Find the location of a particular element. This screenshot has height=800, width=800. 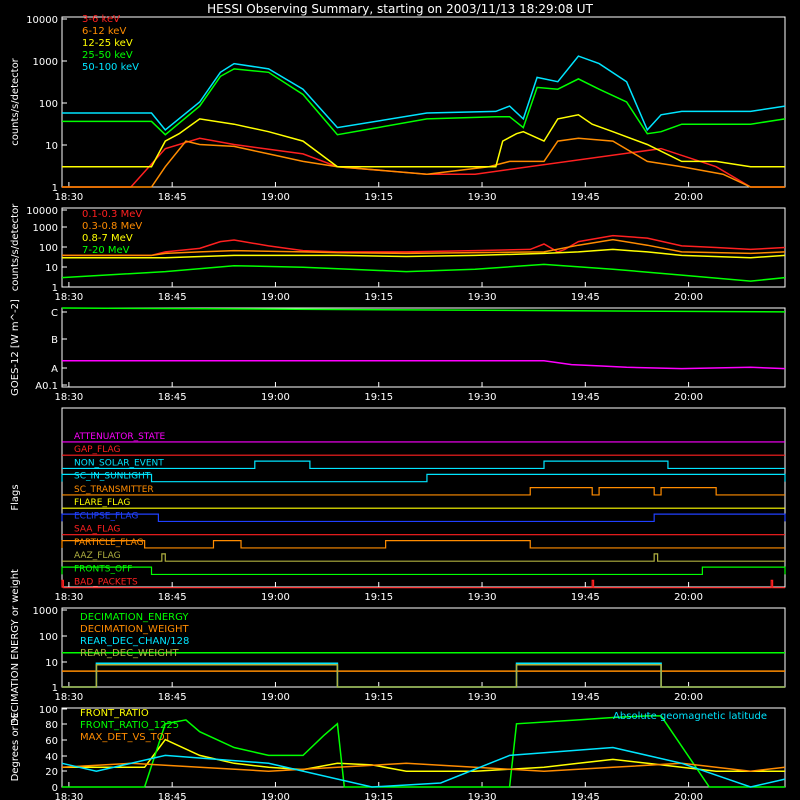

legend-entry: 0.3-0.8 MeV is located at coordinates (112, 226).